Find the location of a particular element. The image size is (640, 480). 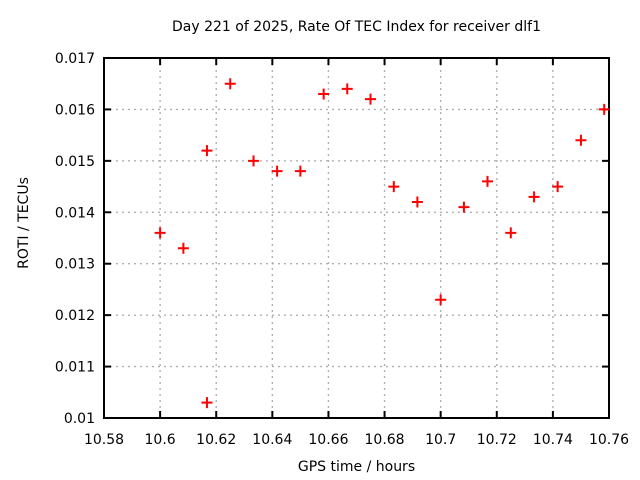

x-axis-label: GPS time / hours is located at coordinates (356, 467).